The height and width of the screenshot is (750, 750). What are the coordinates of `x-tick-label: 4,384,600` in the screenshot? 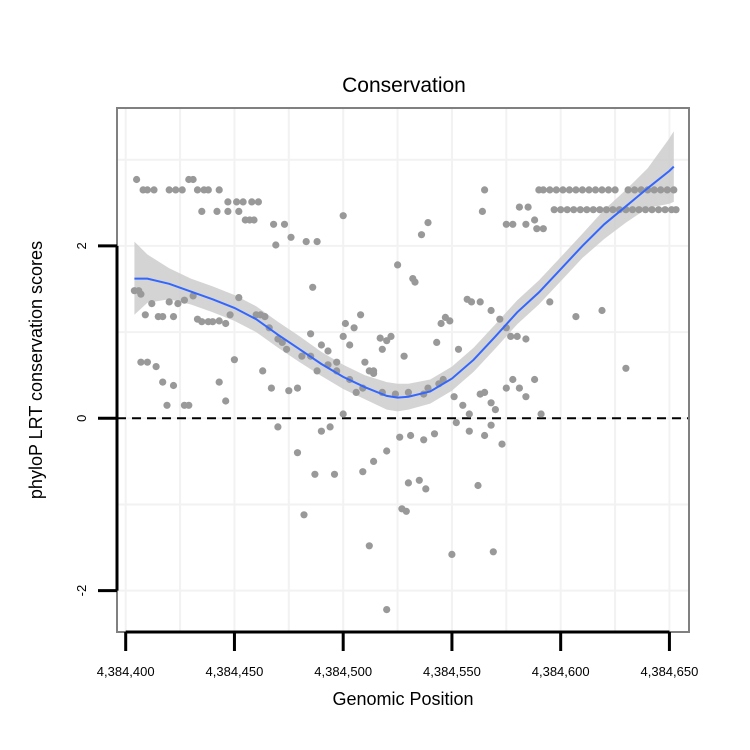 It's located at (561, 671).